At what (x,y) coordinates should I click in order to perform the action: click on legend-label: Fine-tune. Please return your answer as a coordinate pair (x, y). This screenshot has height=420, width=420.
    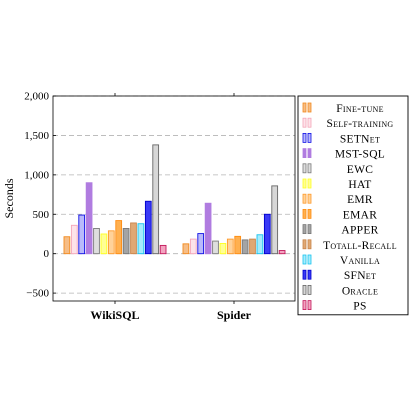
    Looking at the image, I should click on (360, 109).